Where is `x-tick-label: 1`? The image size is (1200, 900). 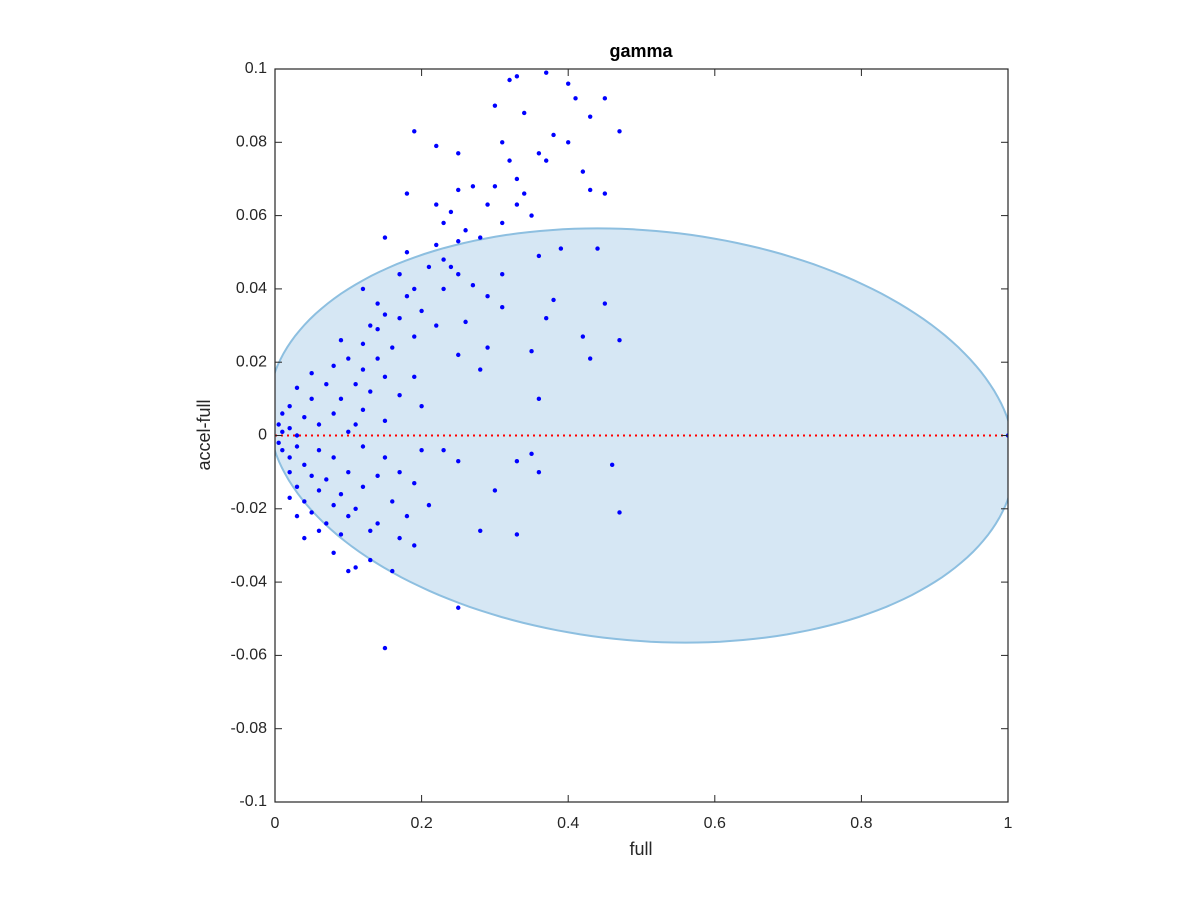
x-tick-label: 1 is located at coordinates (1008, 823).